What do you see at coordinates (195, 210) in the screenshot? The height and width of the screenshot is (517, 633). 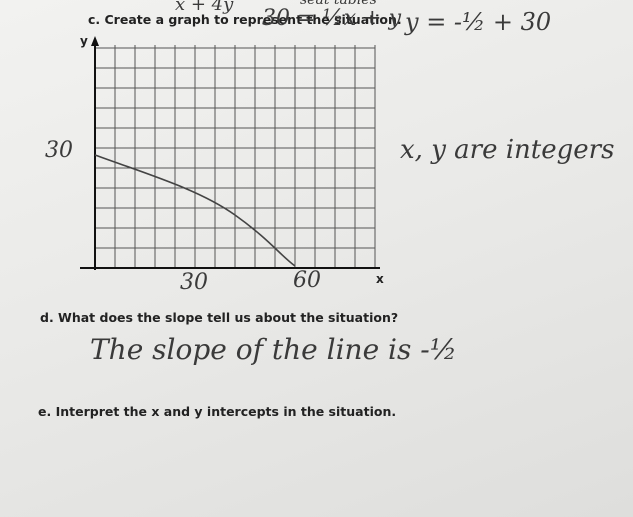 I see `drawn-line` at bounding box center [195, 210].